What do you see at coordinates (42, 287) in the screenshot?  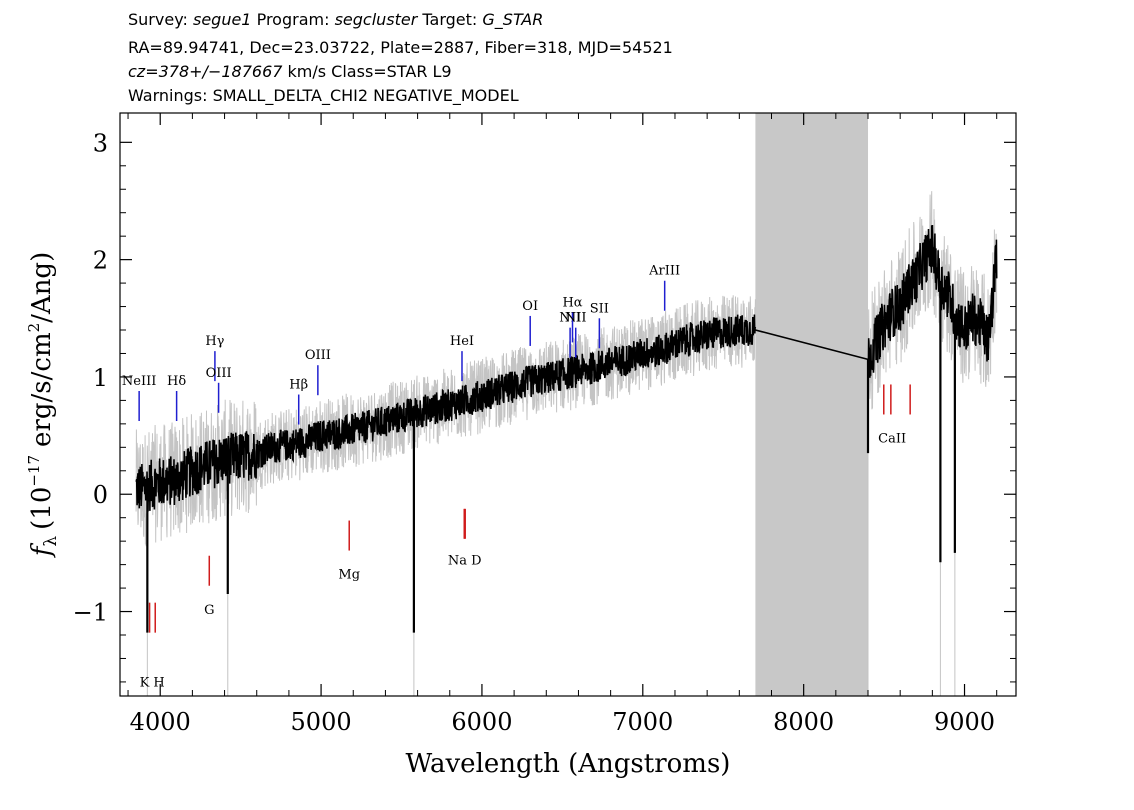 I see `y-label-end: /Ang)` at bounding box center [42, 287].